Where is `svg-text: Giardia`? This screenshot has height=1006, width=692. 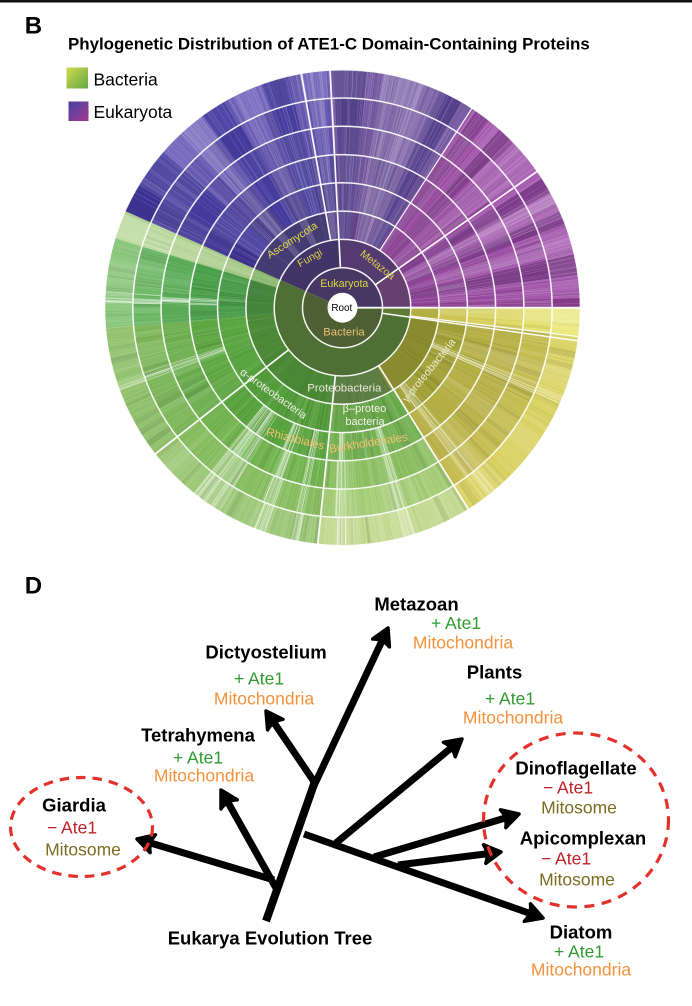
svg-text: Giardia is located at coordinates (74, 805).